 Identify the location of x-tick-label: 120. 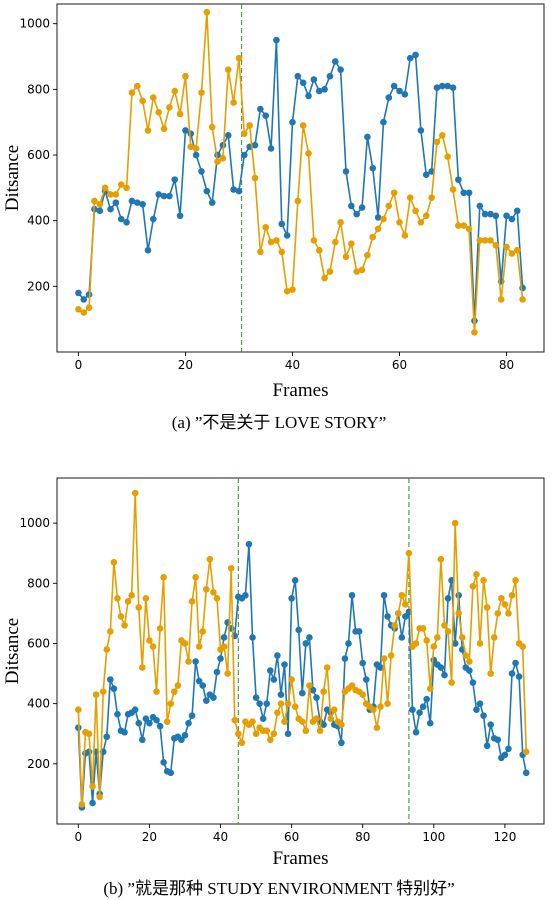
(504, 837).